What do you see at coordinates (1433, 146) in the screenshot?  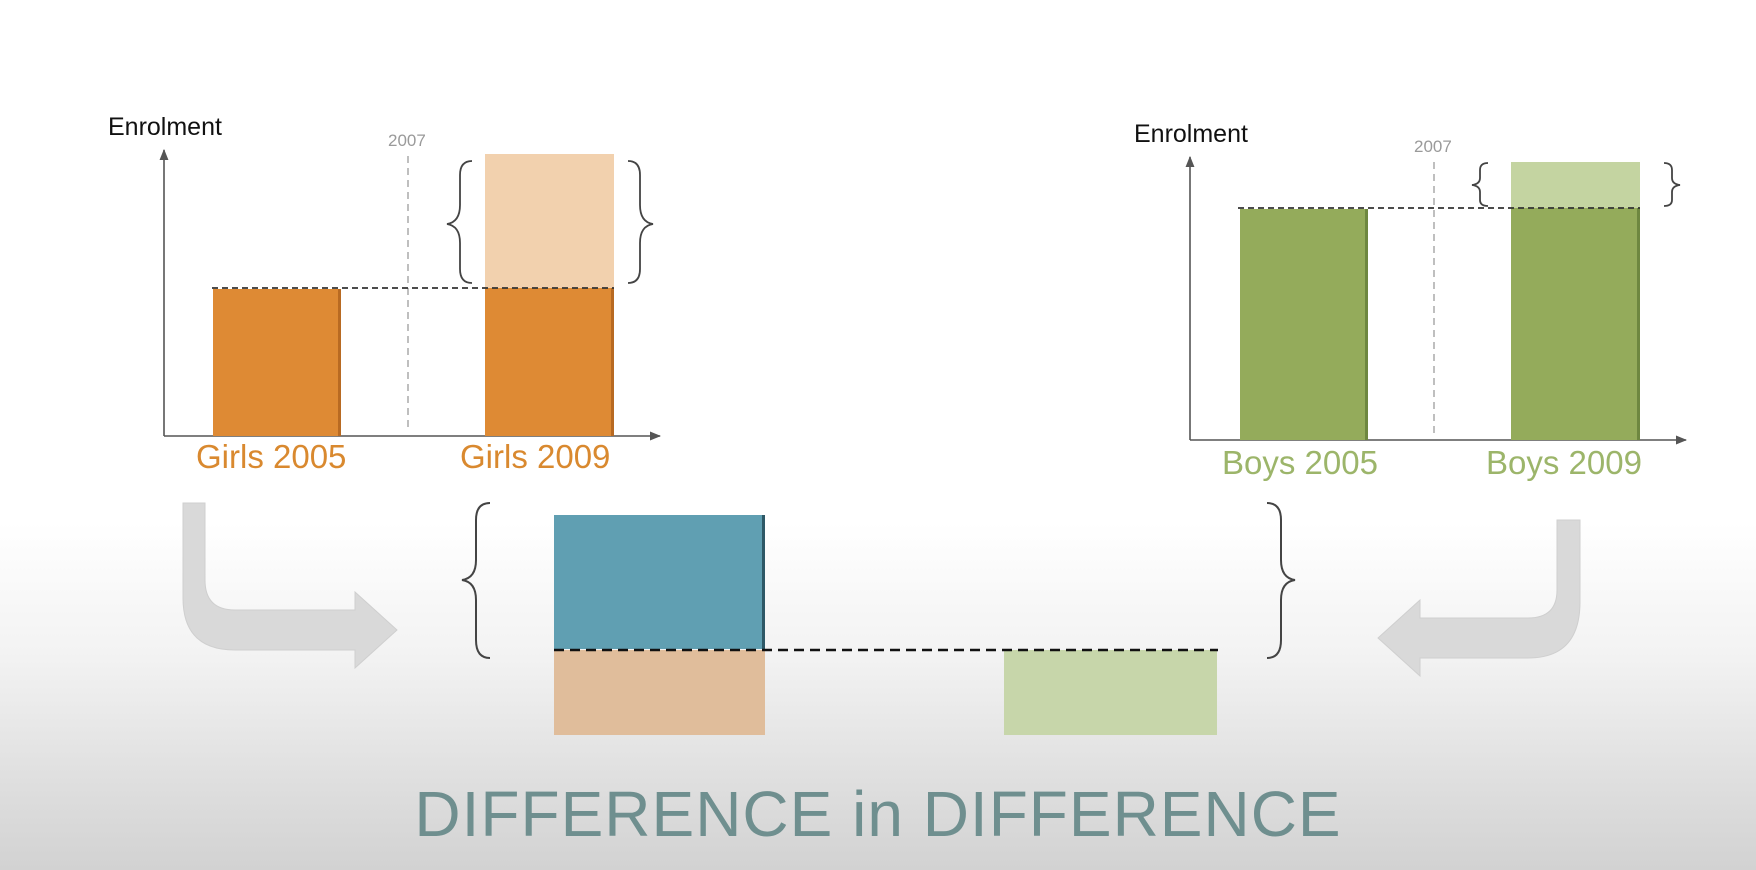 I see `boys-year-marker-label: 2007` at bounding box center [1433, 146].